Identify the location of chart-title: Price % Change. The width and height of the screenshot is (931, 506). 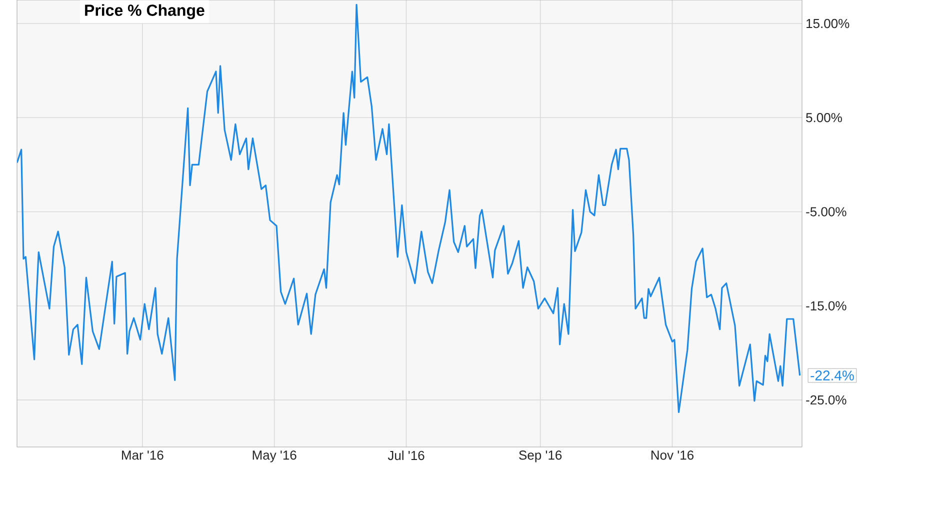
(144, 12).